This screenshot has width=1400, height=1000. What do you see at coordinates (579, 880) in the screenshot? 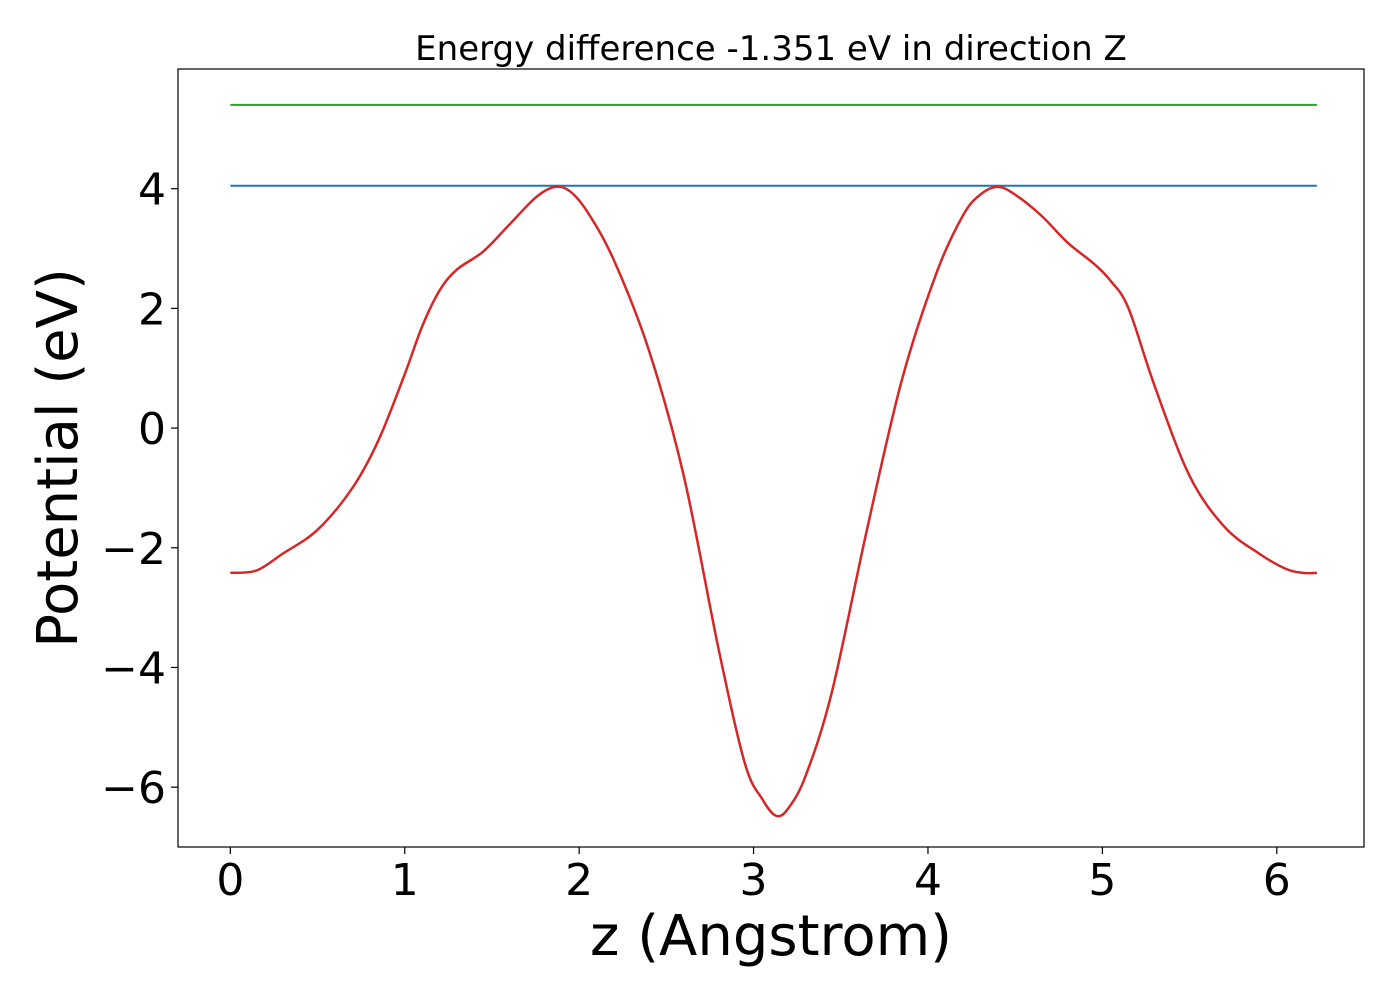
I see `x-tick-label: 2` at bounding box center [579, 880].